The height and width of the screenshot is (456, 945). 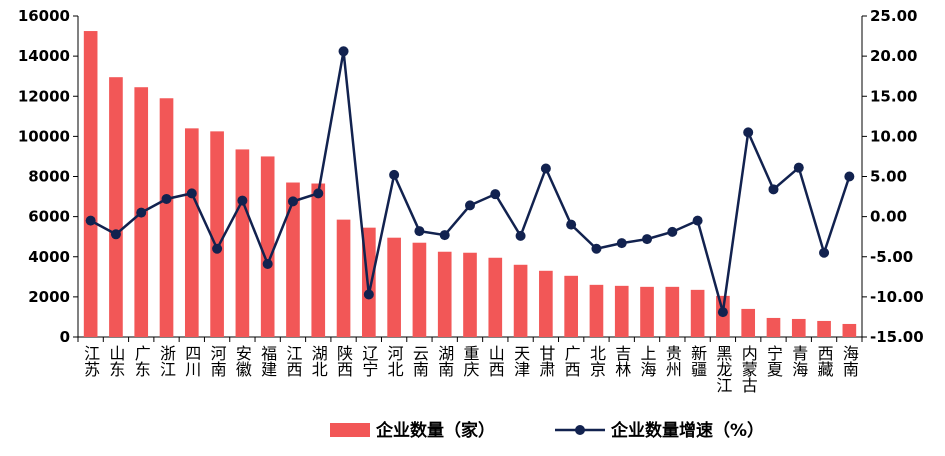 I want to click on x-tick-label: 吉林, so click(x=621, y=361).